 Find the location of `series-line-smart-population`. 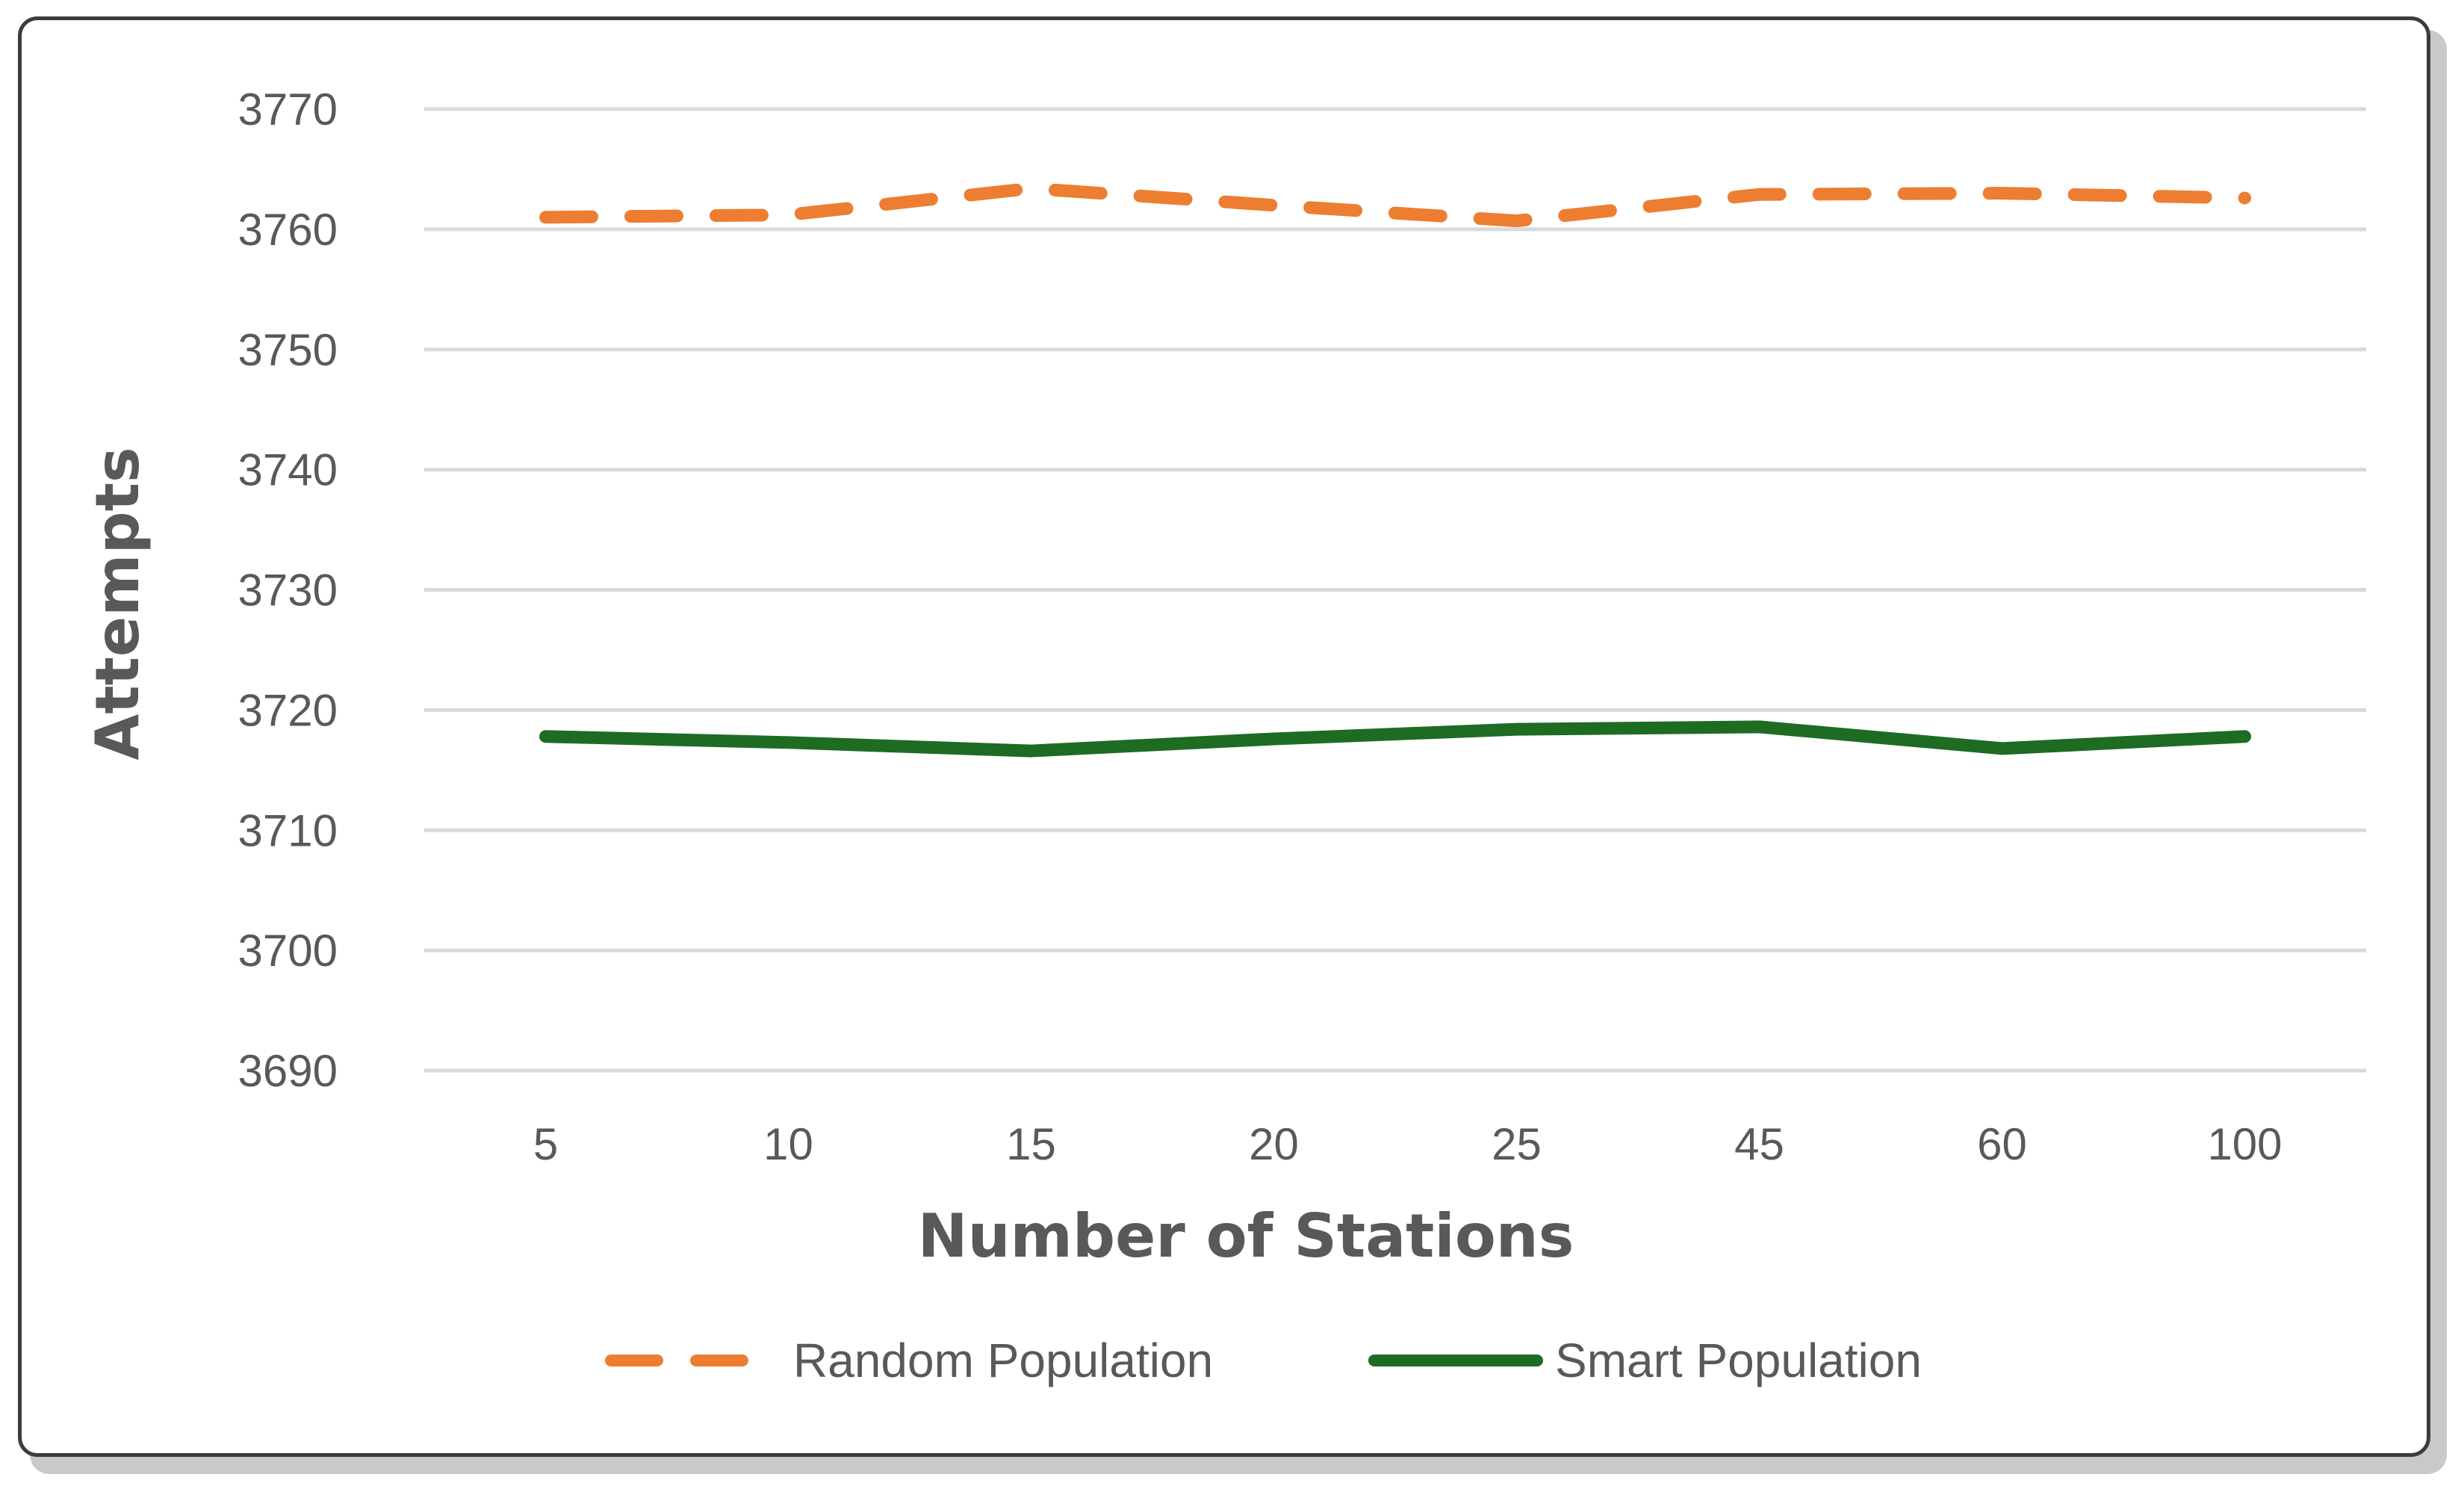

series-line-smart-population is located at coordinates (1395, 739).